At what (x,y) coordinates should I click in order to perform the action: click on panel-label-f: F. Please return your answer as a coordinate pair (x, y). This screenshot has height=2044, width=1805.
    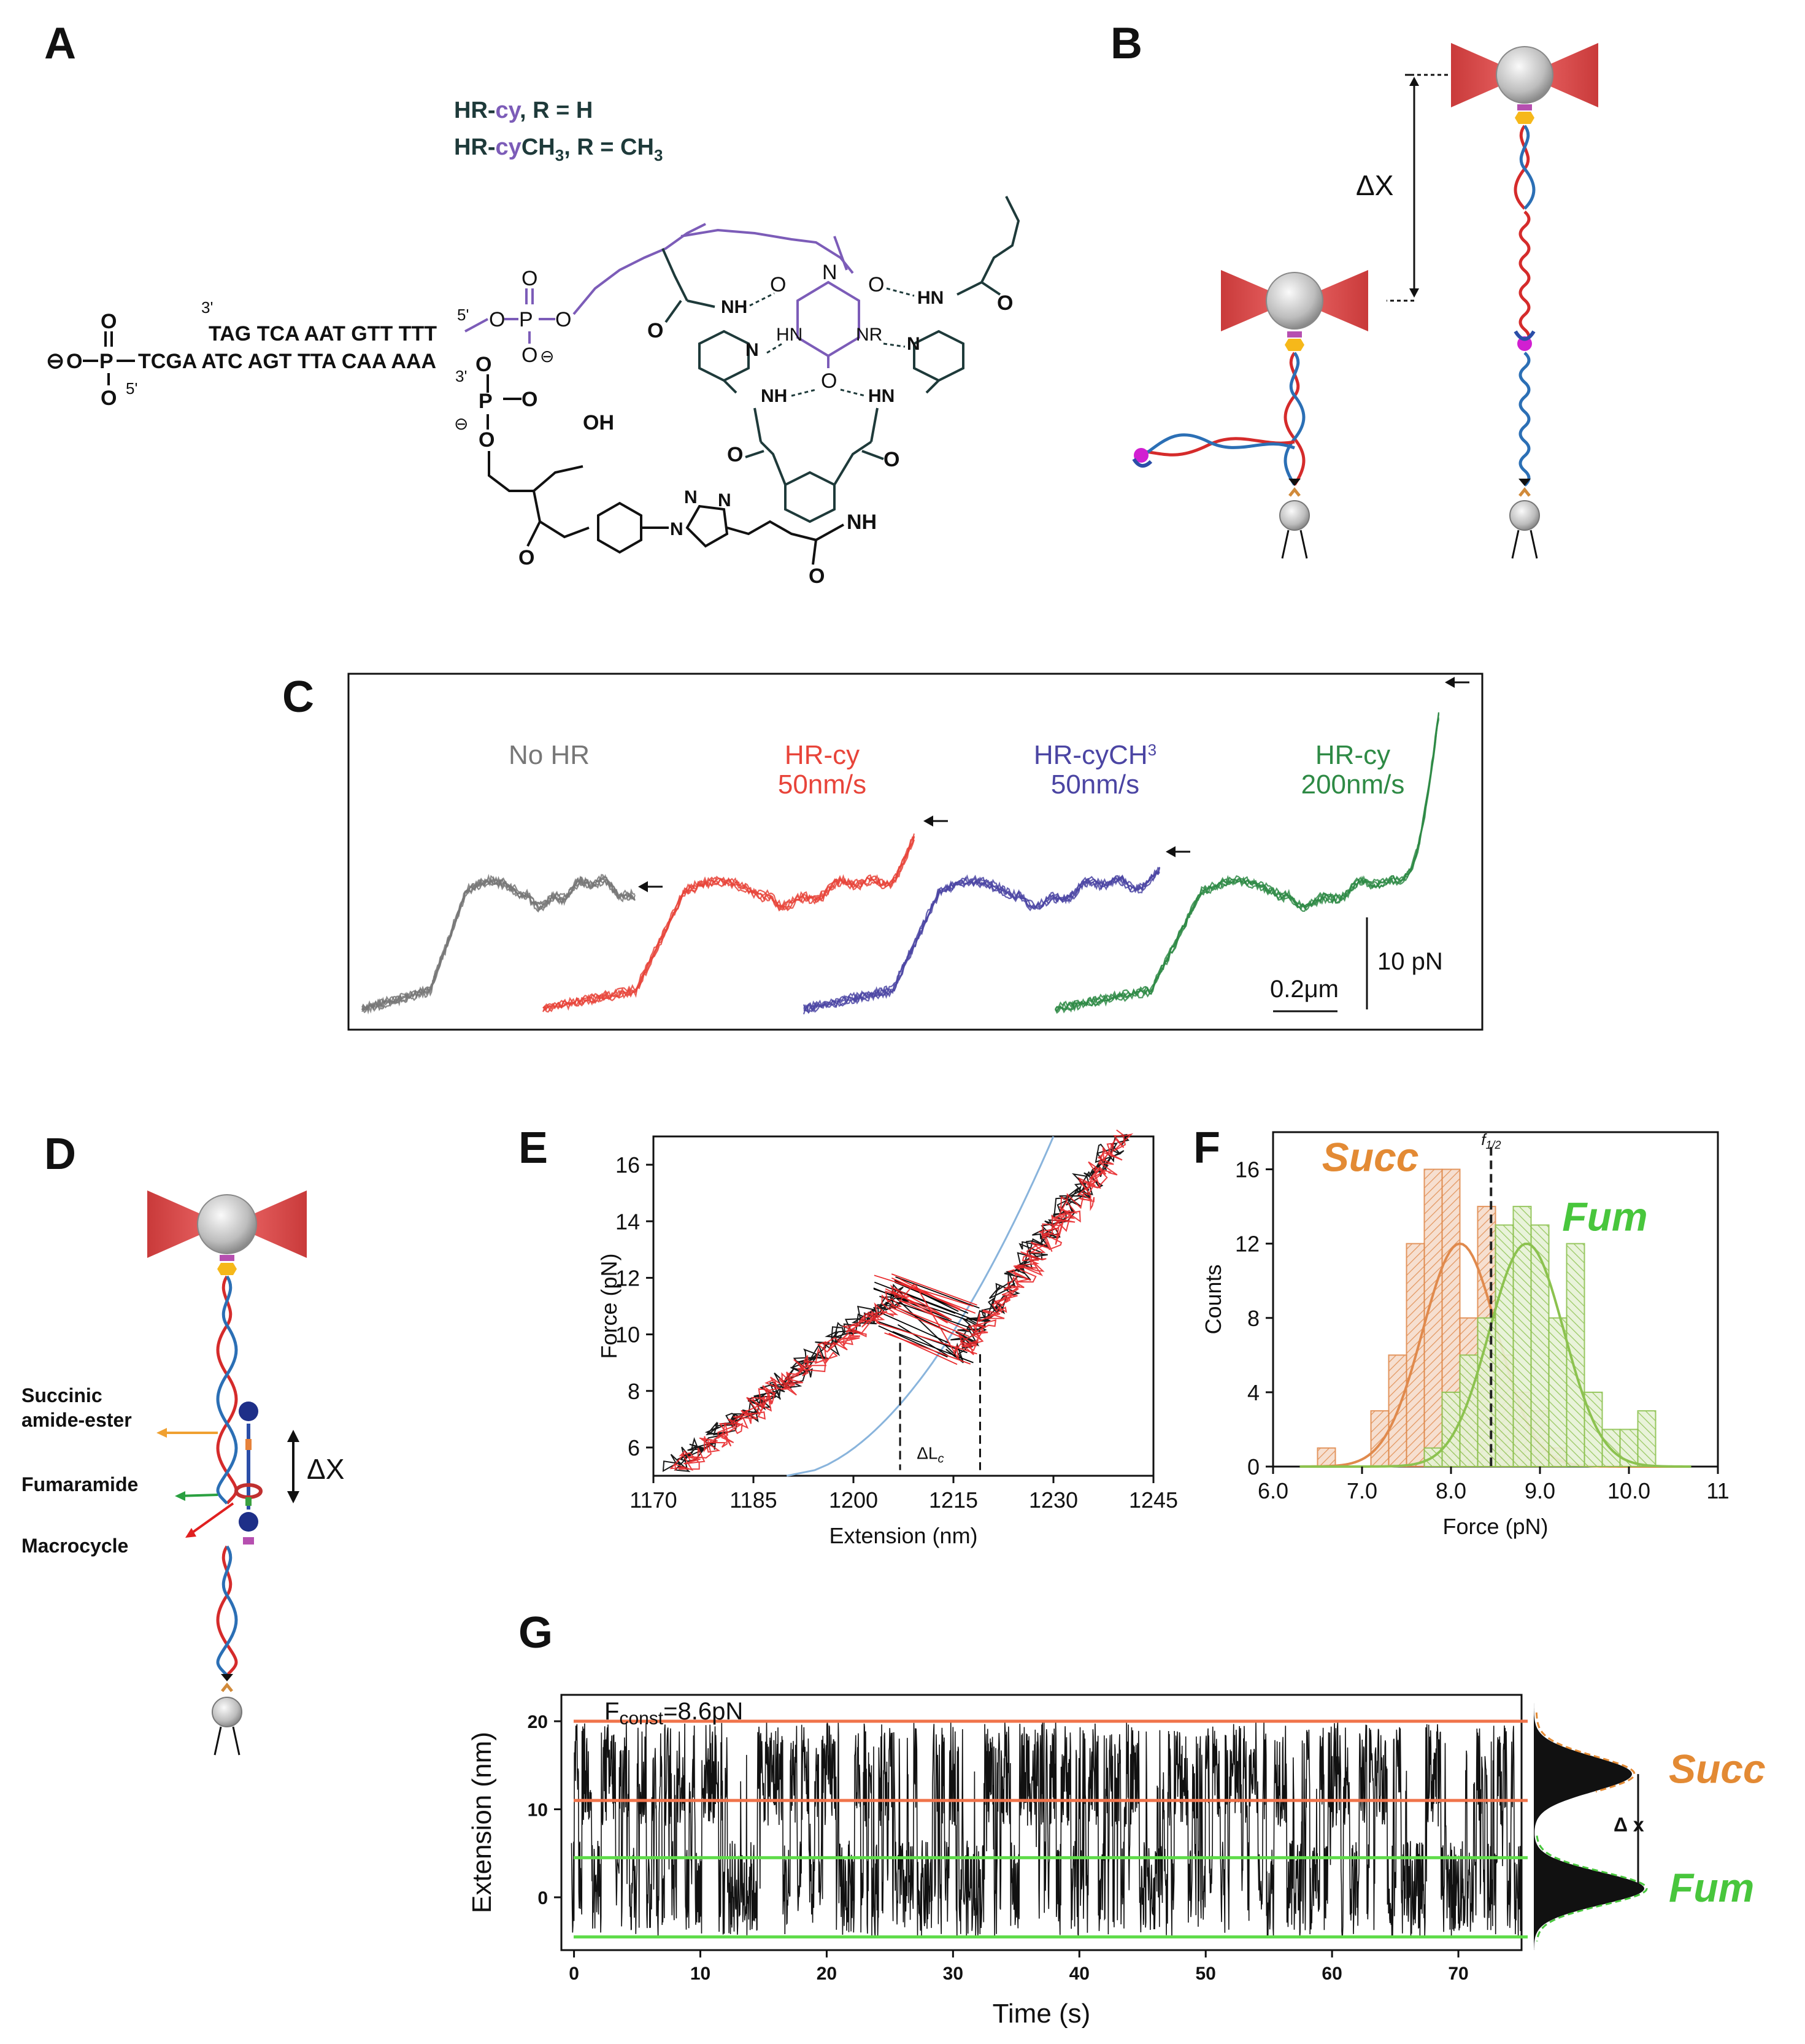
    Looking at the image, I should click on (1206, 1149).